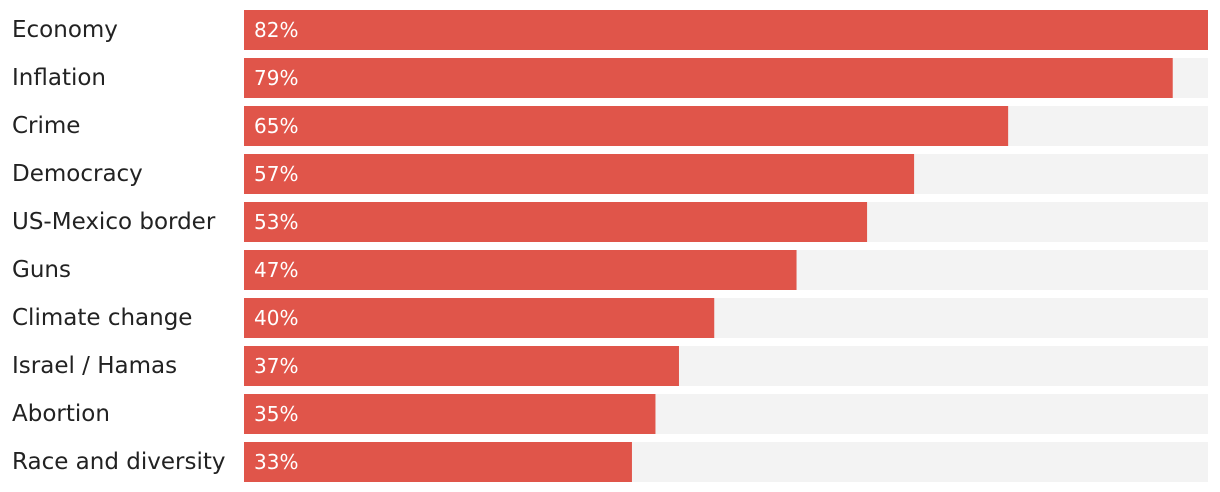 The width and height of the screenshot is (1220, 492). I want to click on bar-row-democracy: Democracy 57%, so click(610, 174).